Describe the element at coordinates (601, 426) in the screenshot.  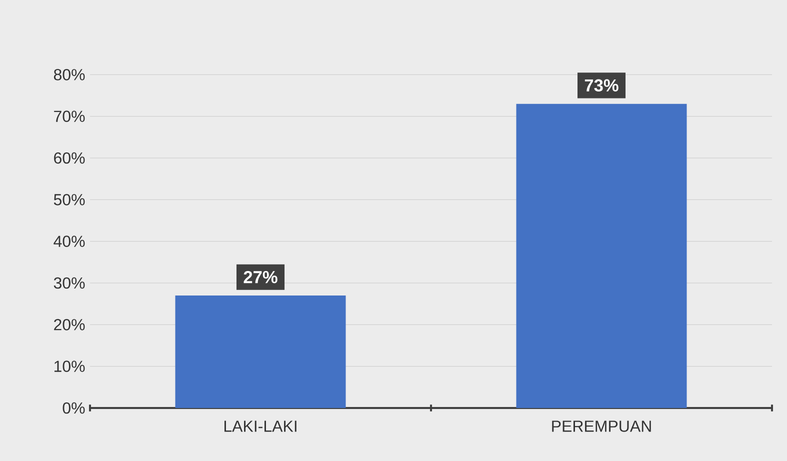
I see `x-tick-label: PEREMPUAN` at that location.